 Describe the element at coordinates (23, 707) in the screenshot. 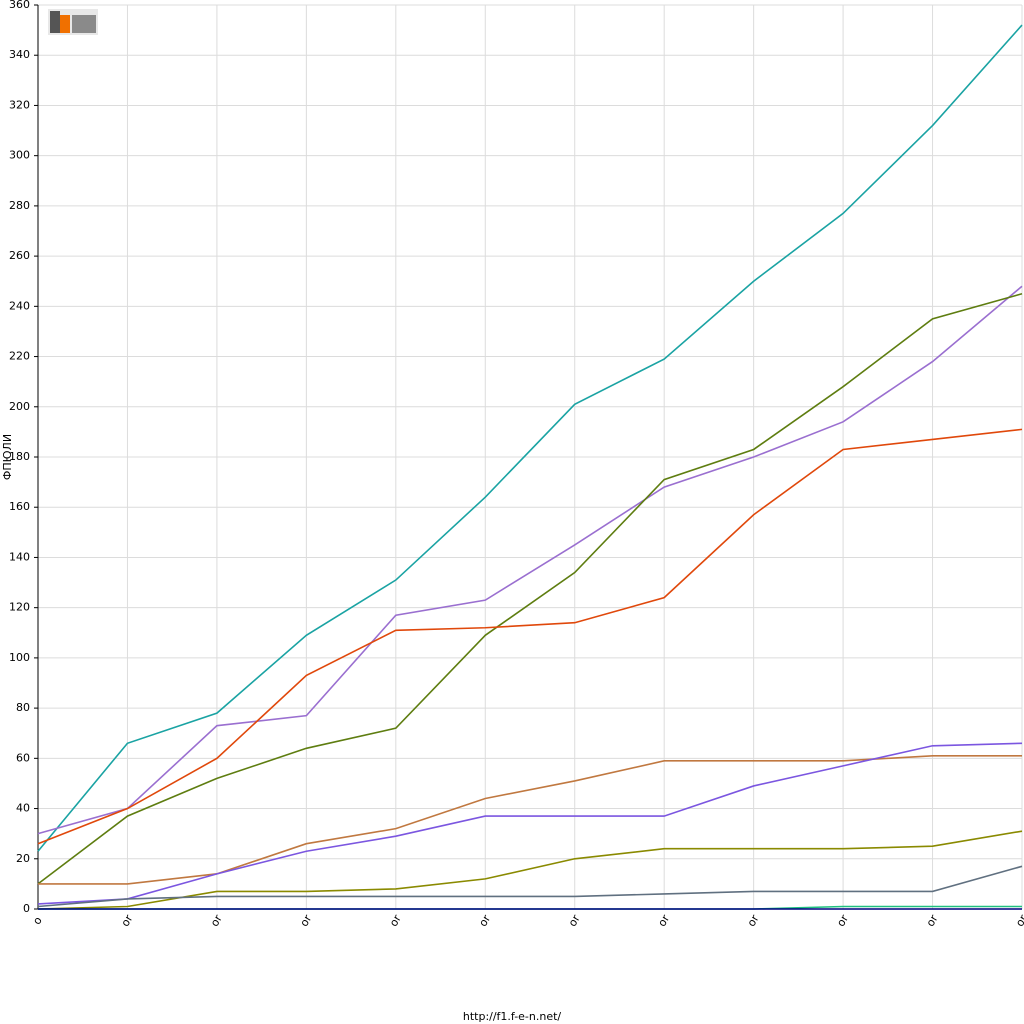

I see `y-tick-label: 80` at that location.